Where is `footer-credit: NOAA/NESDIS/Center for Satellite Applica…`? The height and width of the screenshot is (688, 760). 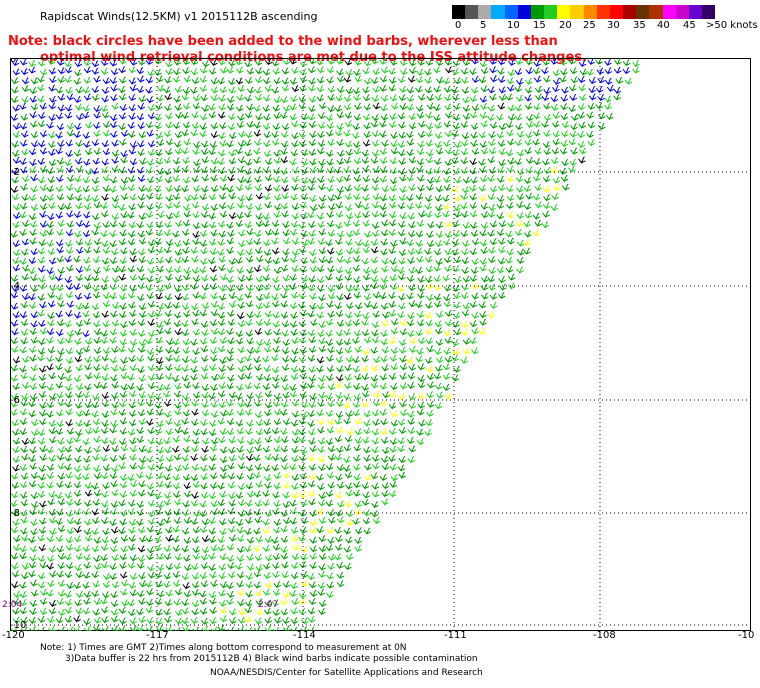 footer-credit: NOAA/NESDIS/Center for Satellite Applica… is located at coordinates (346, 673).